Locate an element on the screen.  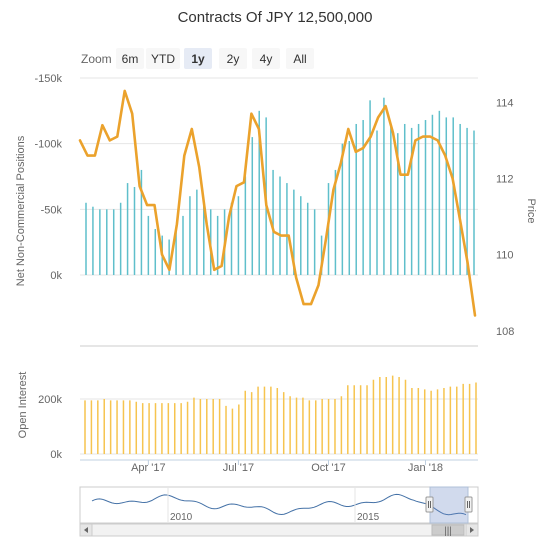
navigator-series-line is located at coordinates (279, 504).